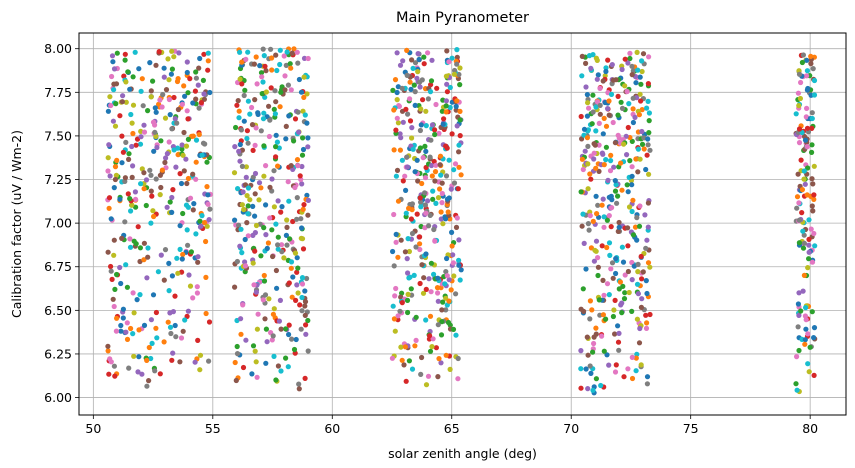 Image resolution: width=855 pixels, height=468 pixels. What do you see at coordinates (571, 428) in the screenshot?
I see `x-tick-label: 70` at bounding box center [571, 428].